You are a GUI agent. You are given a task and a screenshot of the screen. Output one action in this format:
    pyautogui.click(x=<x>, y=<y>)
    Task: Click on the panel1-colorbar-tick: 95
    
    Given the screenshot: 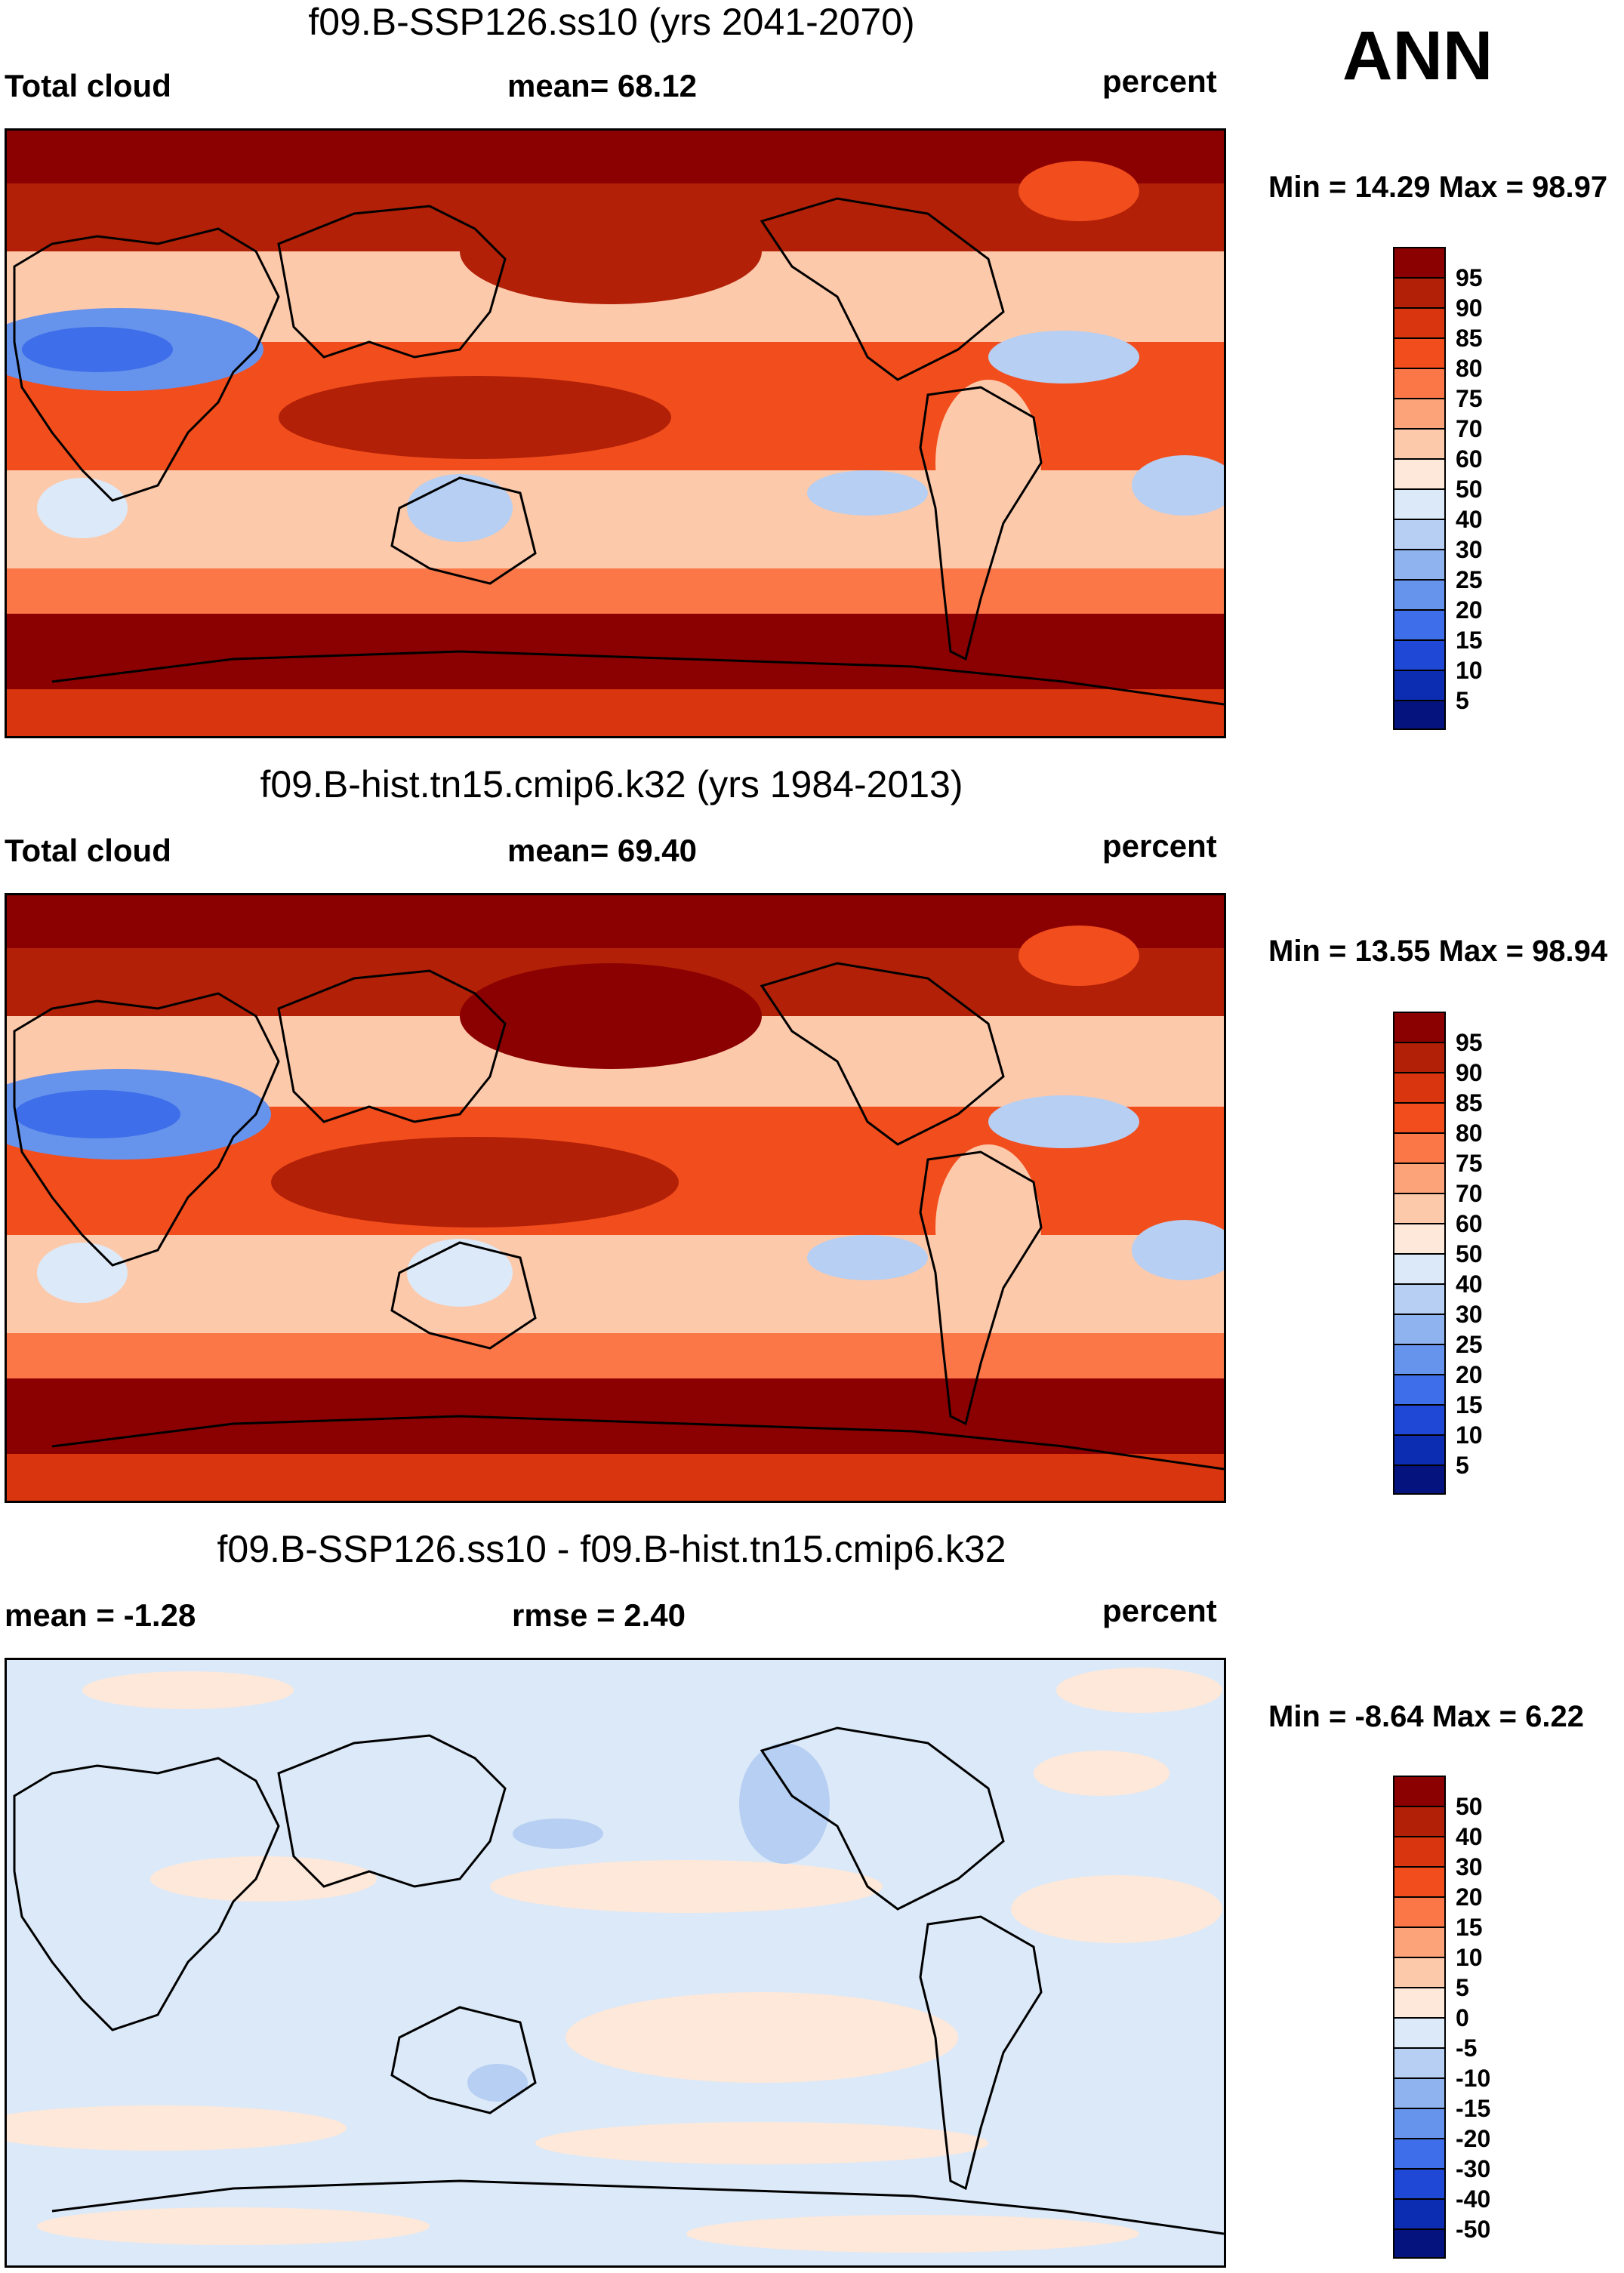 What is the action you would take?
    pyautogui.click(x=1470, y=277)
    